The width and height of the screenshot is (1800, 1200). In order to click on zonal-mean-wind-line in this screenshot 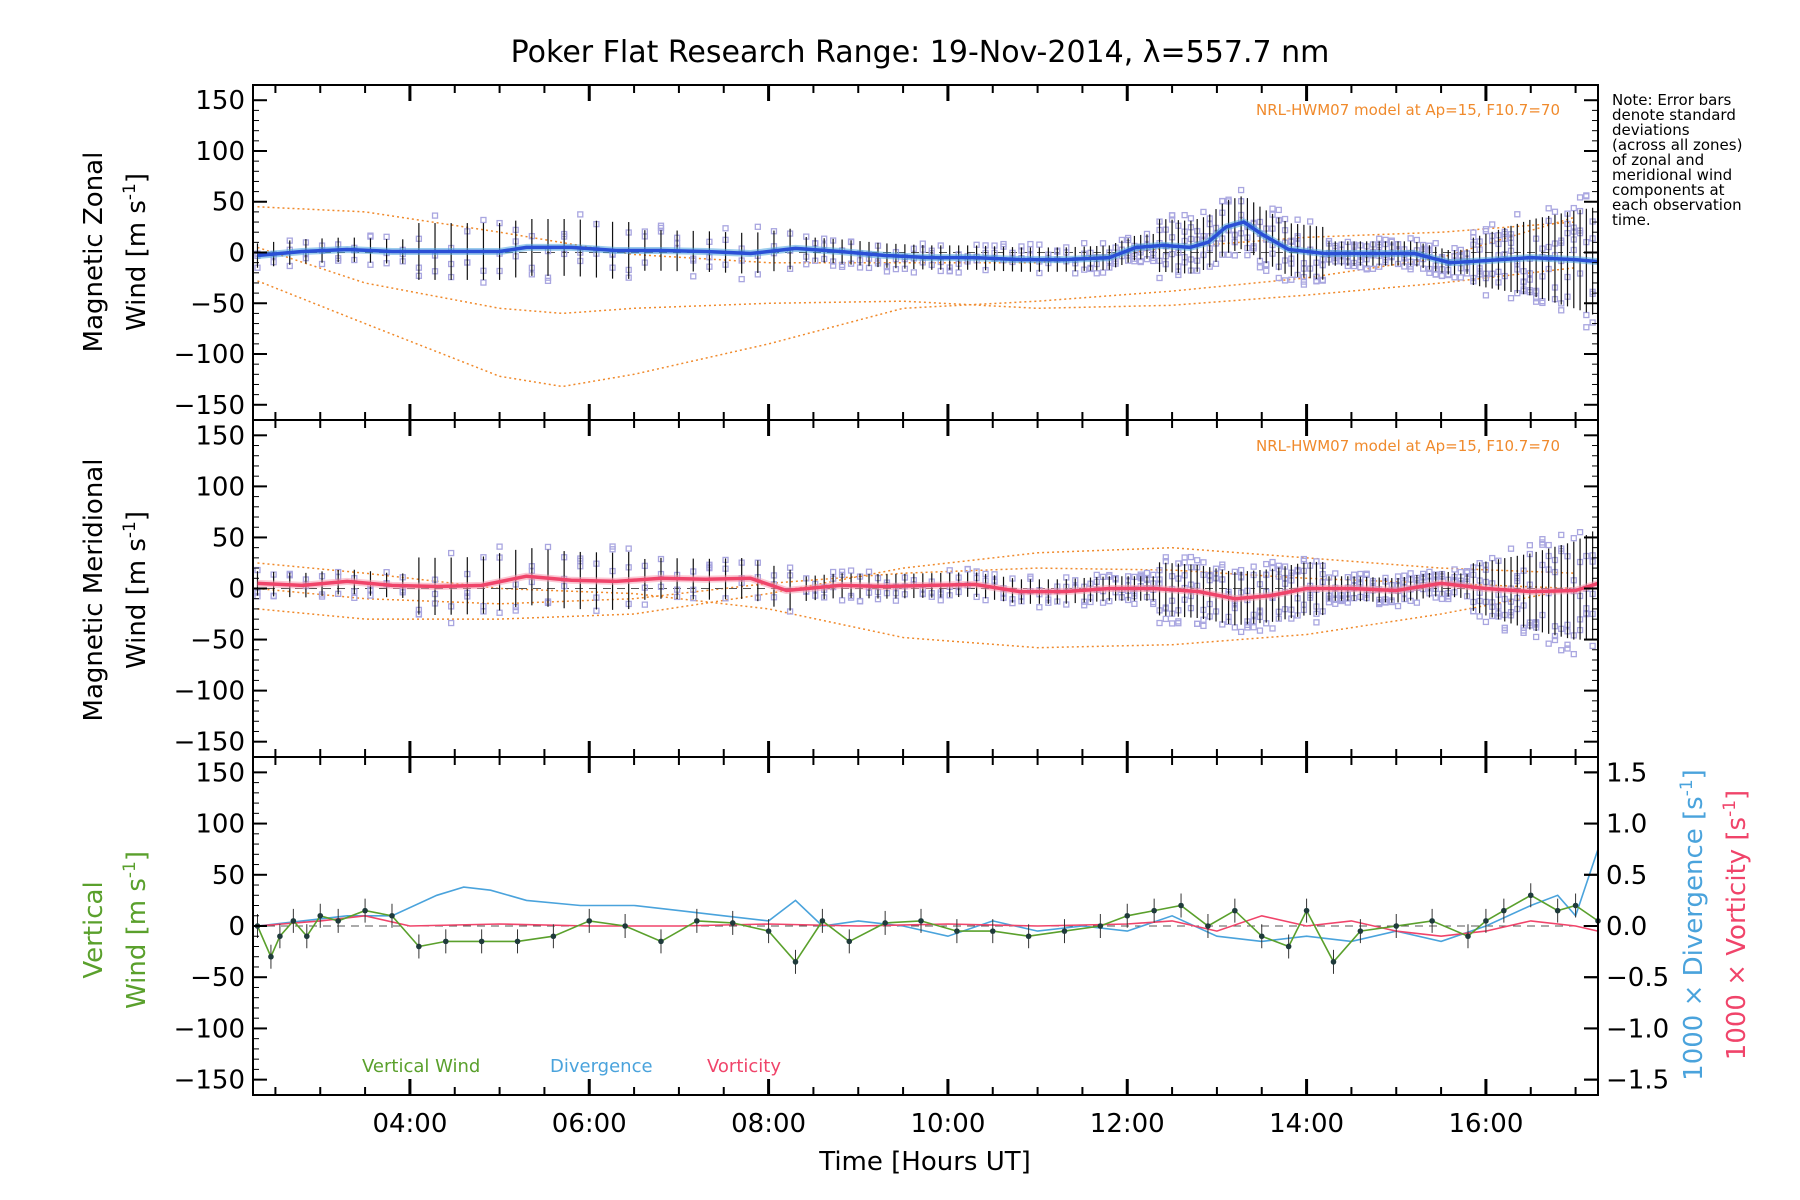, I will do `click(928, 242)`.